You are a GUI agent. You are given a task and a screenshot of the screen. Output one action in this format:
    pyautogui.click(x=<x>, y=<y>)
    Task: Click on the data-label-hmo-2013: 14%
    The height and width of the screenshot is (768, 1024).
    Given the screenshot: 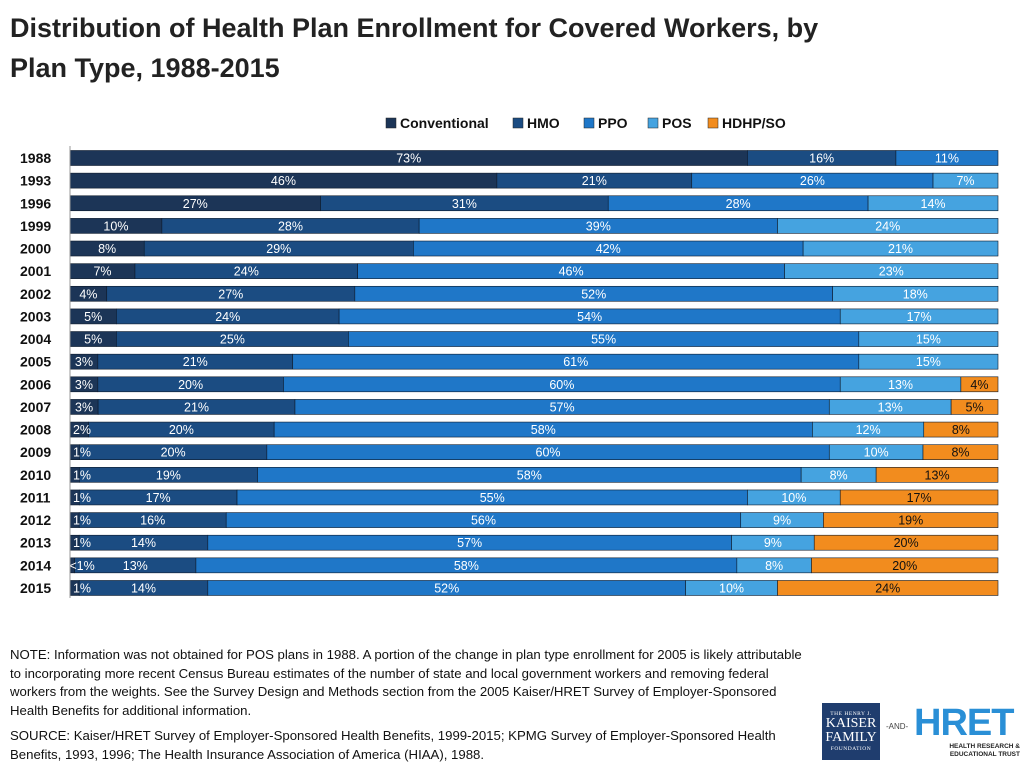 What is the action you would take?
    pyautogui.click(x=143, y=543)
    